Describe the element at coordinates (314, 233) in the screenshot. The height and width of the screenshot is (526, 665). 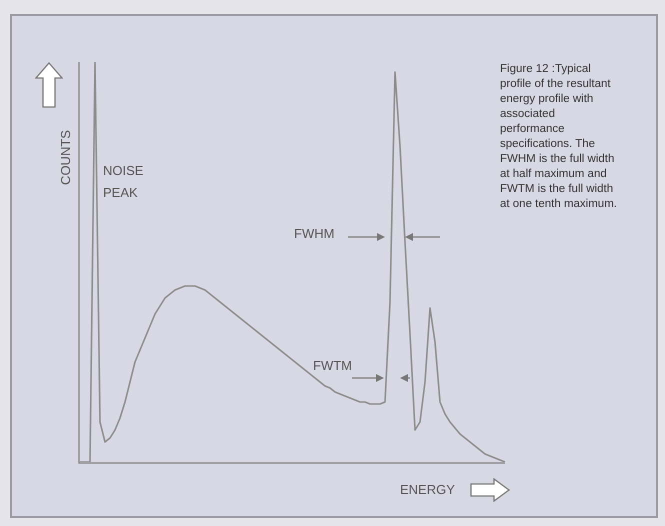
I see `annotation: FWHM` at that location.